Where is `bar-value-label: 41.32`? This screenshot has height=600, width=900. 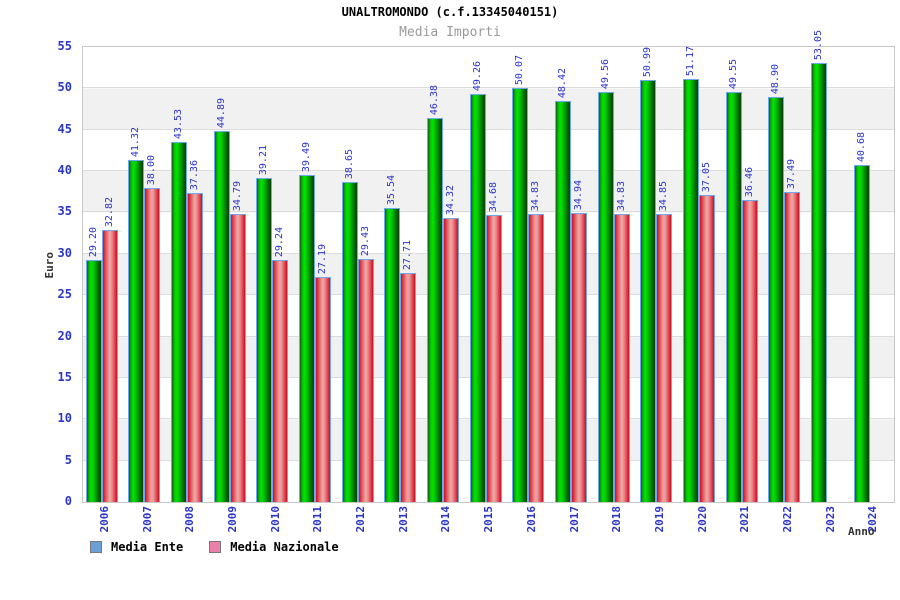 bar-value-label: 41.32 is located at coordinates (136, 141).